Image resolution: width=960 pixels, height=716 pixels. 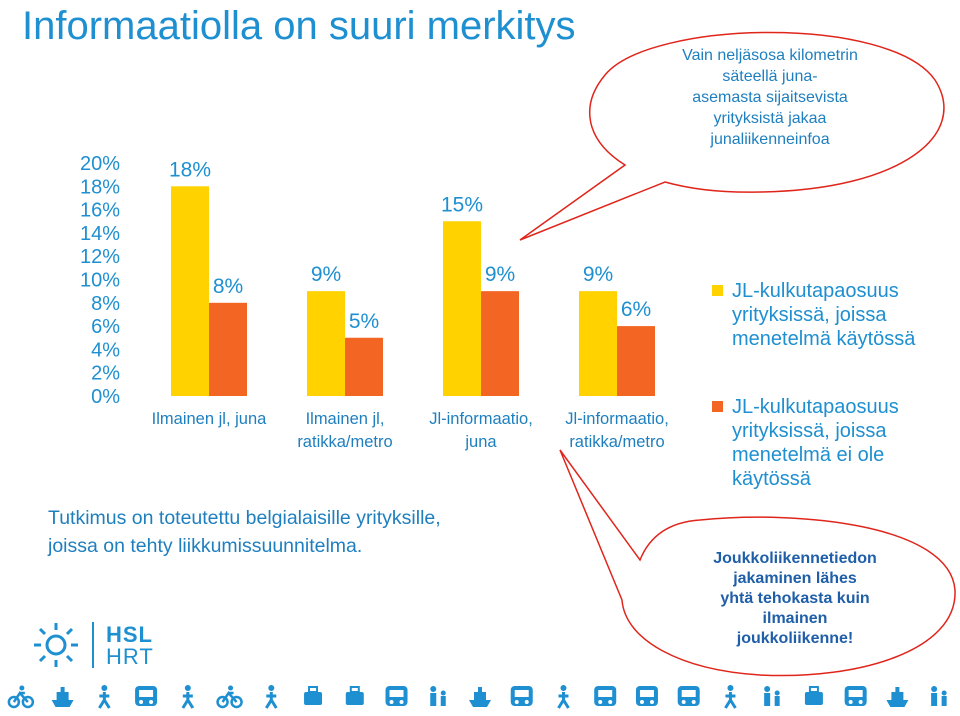 I want to click on callout-bottom-line: Joukkoliikennetiedon, so click(x=795, y=558).